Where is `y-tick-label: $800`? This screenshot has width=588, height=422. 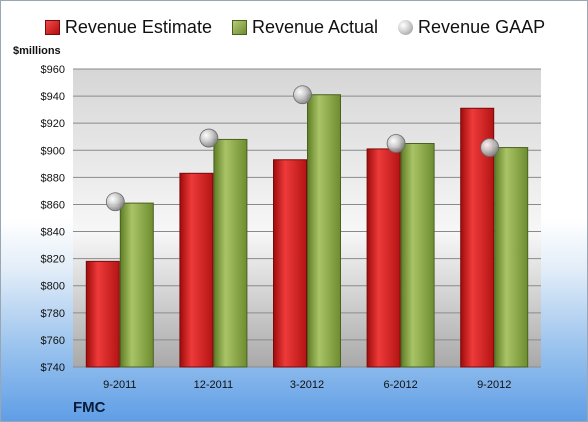
y-tick-label: $800 is located at coordinates (53, 287).